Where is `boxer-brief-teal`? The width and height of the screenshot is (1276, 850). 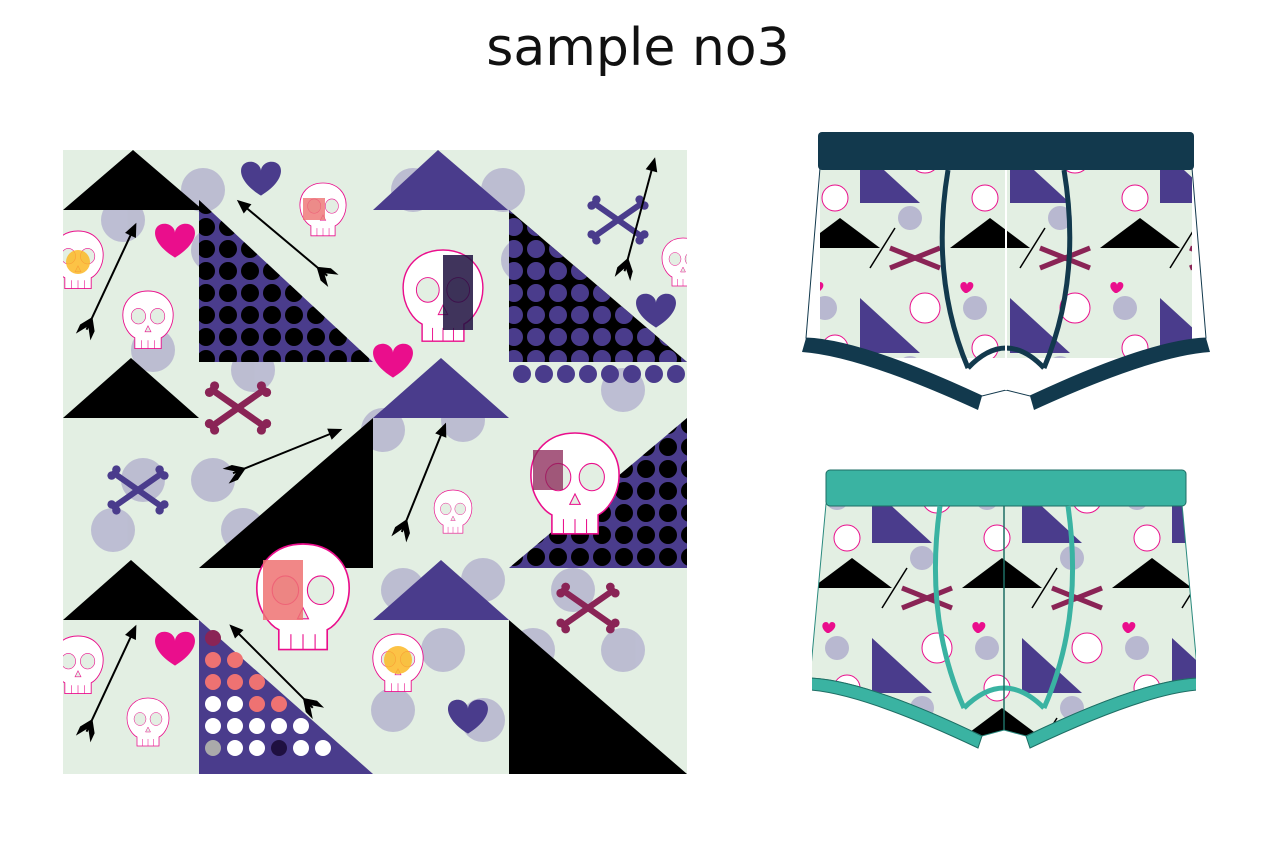 boxer-brief-teal is located at coordinates (1004, 609).